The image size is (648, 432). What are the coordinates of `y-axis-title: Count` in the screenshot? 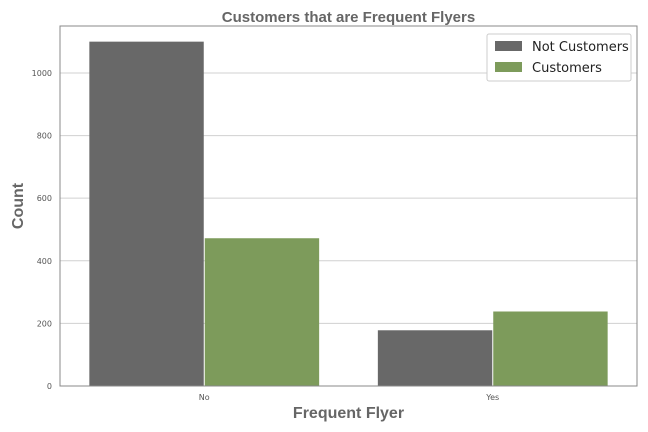 It's located at (18, 205).